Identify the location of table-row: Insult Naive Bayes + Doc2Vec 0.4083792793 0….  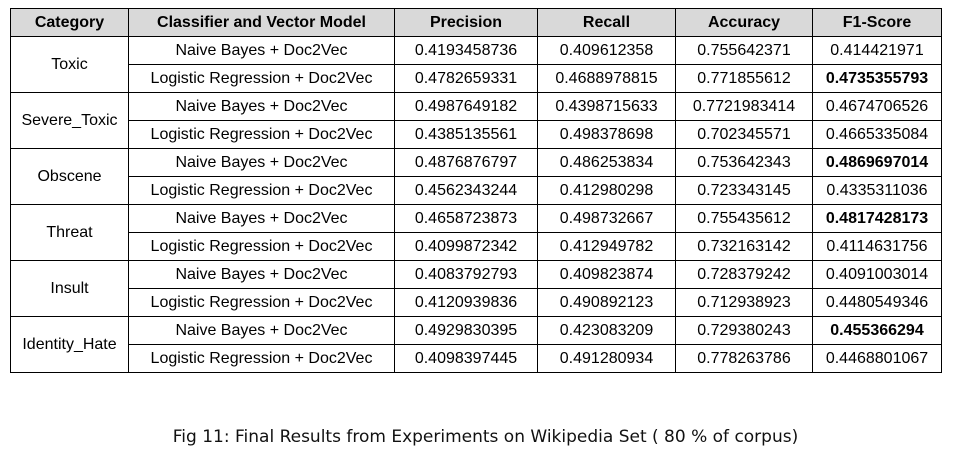
(476, 288).